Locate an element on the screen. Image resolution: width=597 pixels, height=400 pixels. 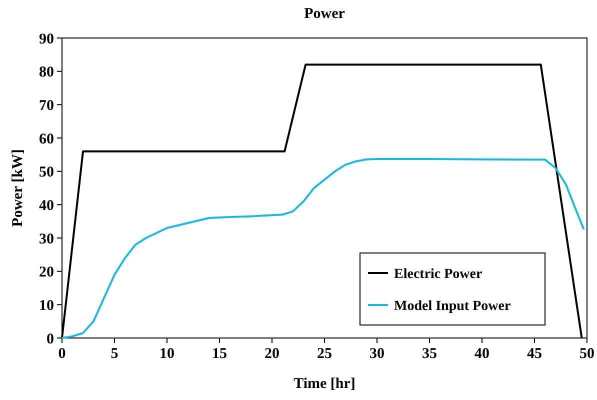
legend-label: Electric Power is located at coordinates (438, 274).